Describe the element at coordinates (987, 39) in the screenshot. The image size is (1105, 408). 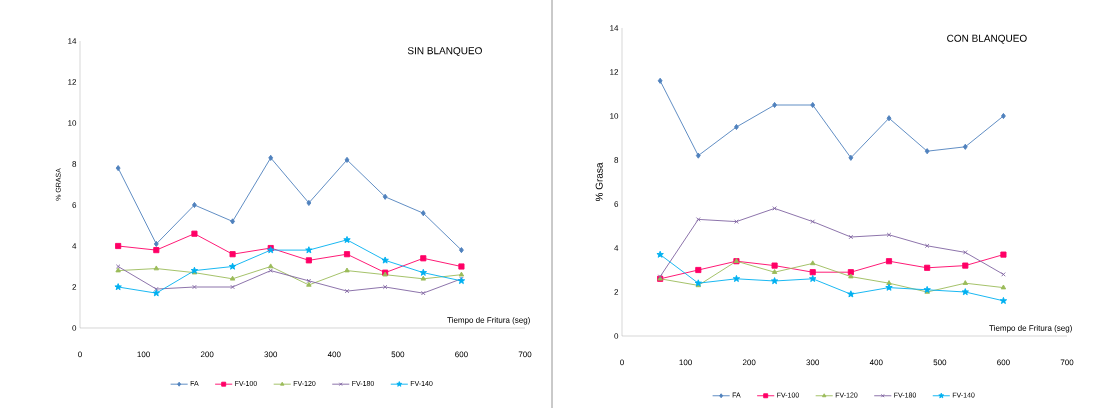
I see `text: CON BLANQUEO` at that location.